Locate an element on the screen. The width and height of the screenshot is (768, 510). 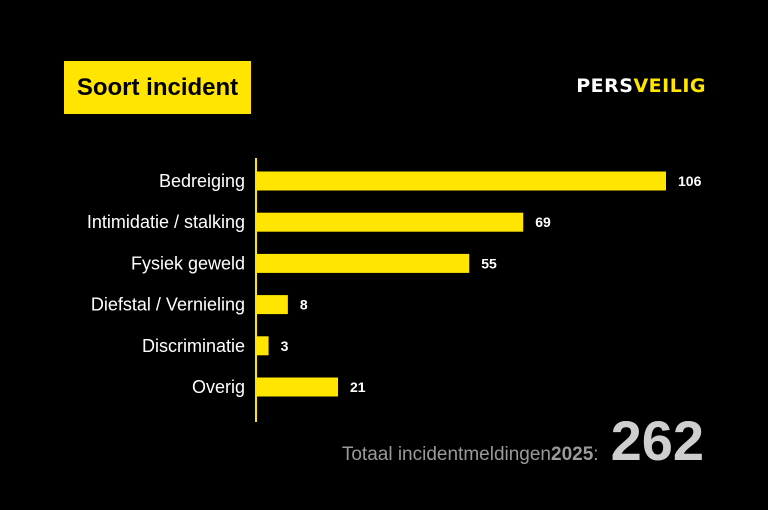
logo-text-pers: PERS is located at coordinates (605, 86).